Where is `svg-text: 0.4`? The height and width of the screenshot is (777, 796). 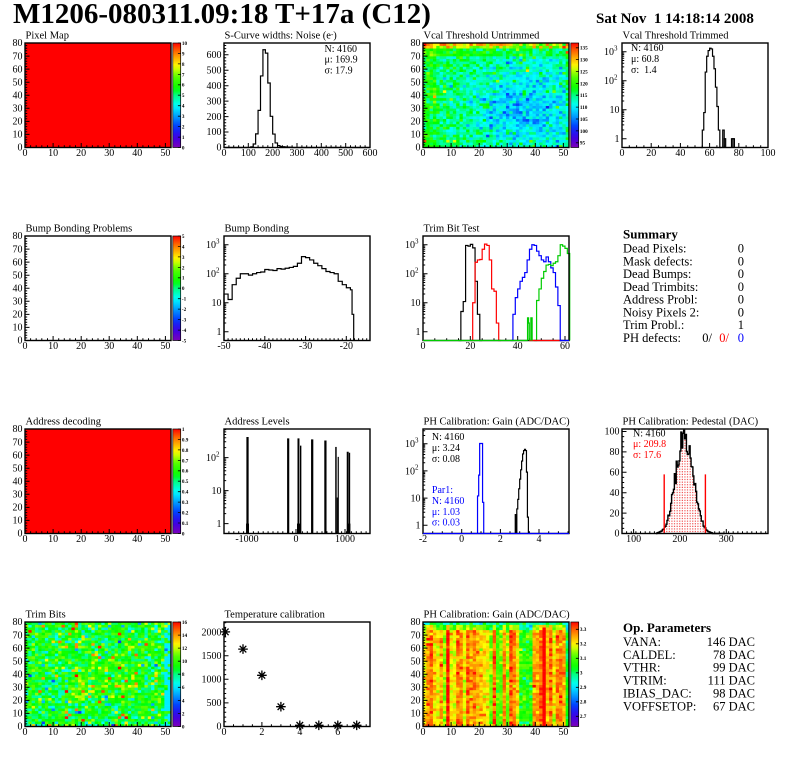
svg-text: 0.4 is located at coordinates (185, 493).